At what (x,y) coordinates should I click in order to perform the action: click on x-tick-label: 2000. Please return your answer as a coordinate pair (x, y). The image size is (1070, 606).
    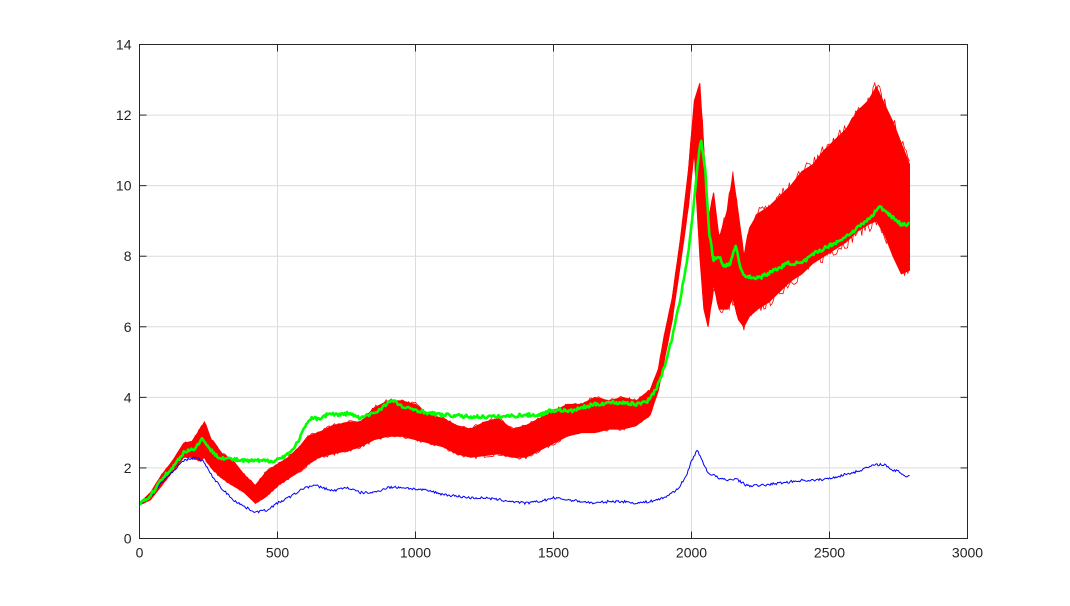
    Looking at the image, I should click on (691, 553).